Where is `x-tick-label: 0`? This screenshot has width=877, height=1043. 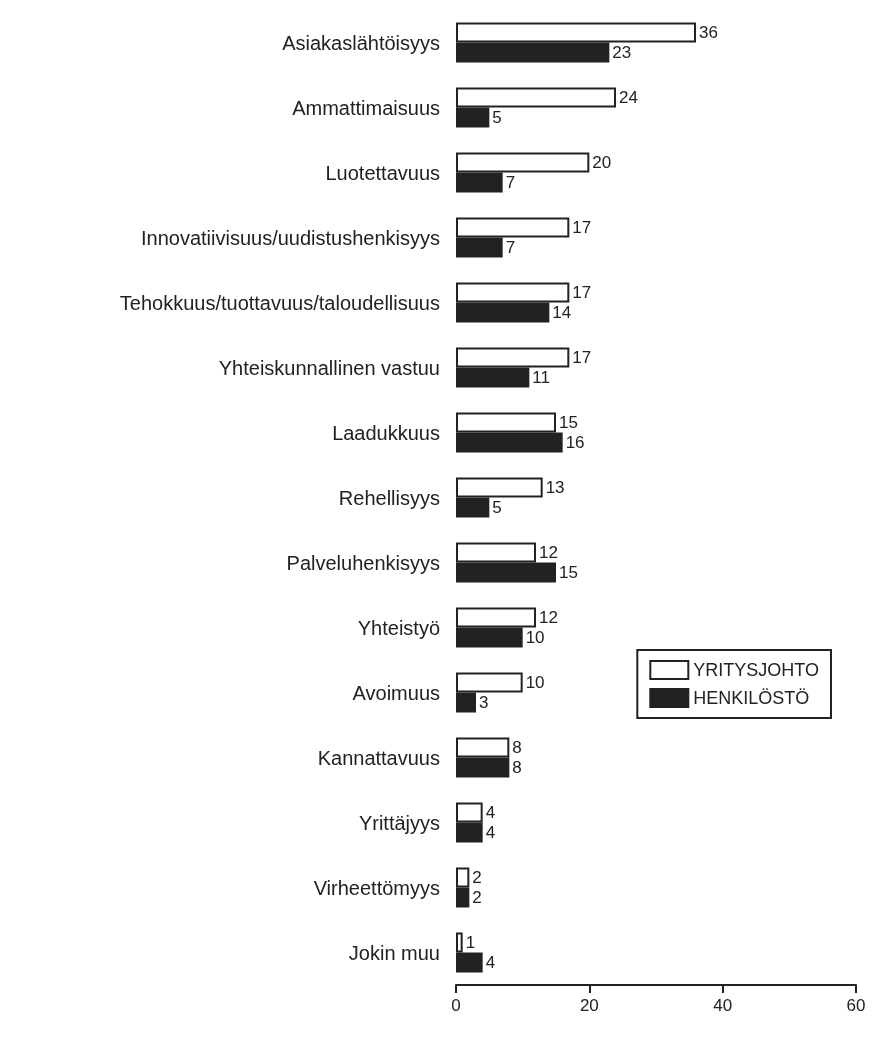 x-tick-label: 0 is located at coordinates (456, 1005).